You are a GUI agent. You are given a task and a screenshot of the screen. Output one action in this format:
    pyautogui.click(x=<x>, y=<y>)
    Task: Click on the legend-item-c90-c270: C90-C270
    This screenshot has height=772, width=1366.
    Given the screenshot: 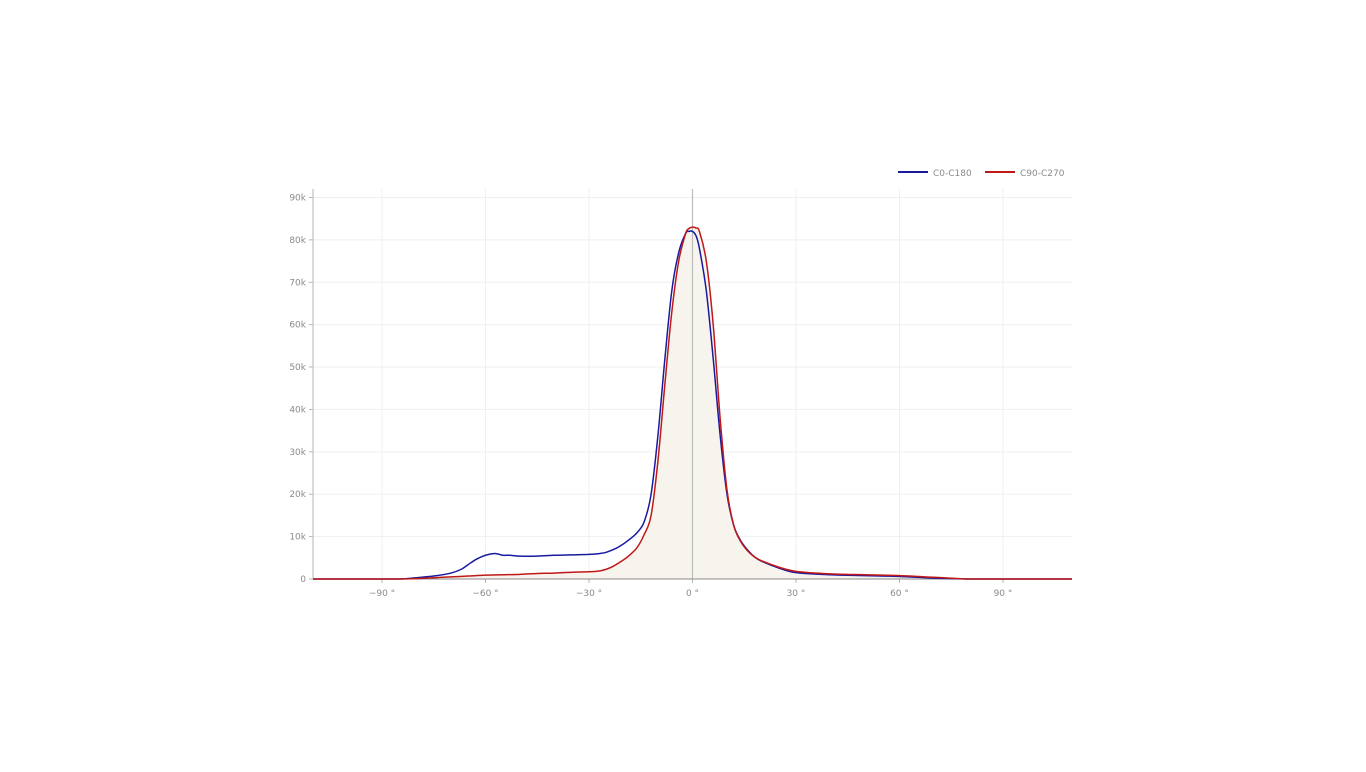 What is the action you would take?
    pyautogui.click(x=1025, y=174)
    